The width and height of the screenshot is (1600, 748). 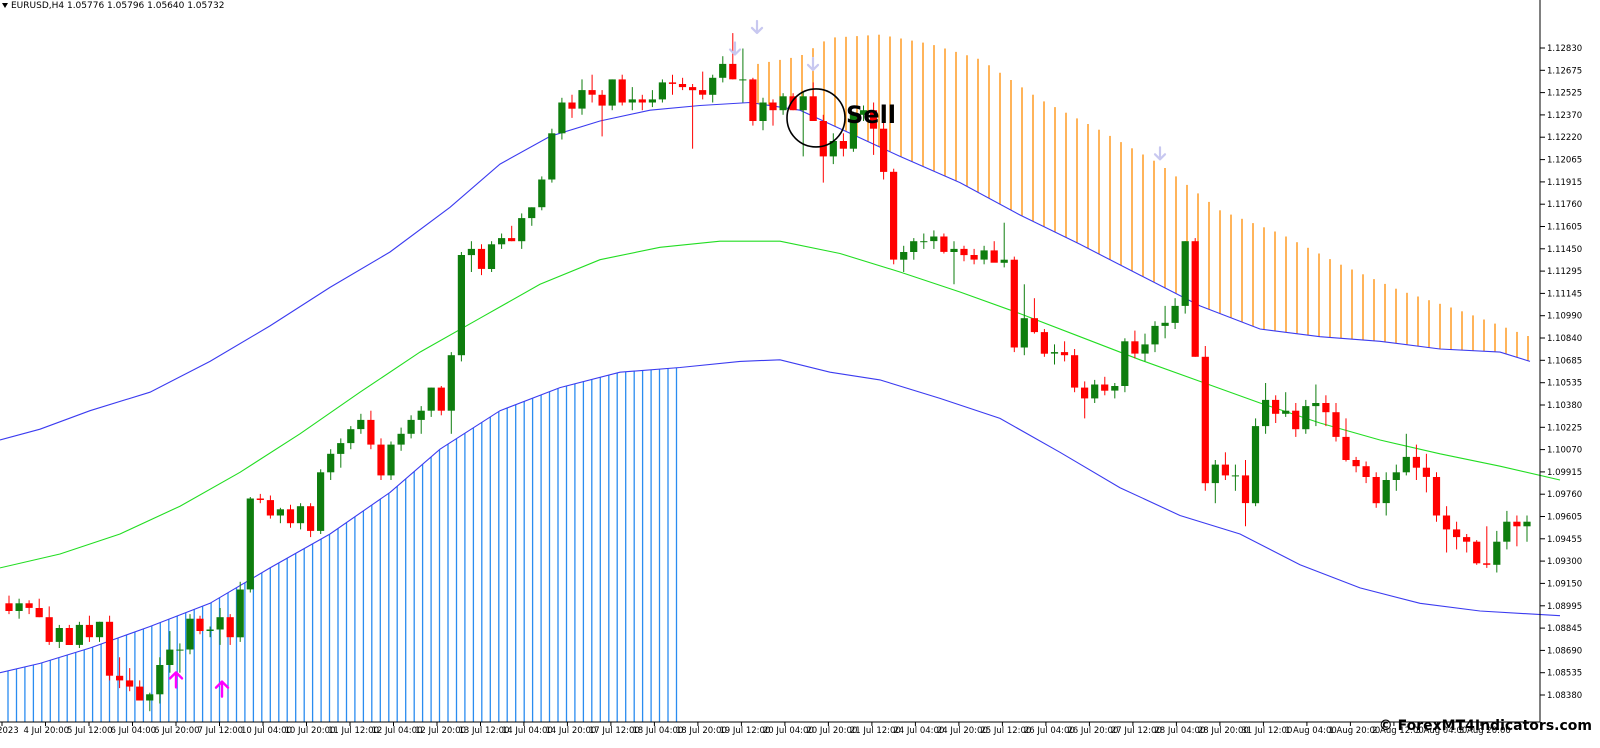 What do you see at coordinates (440, 731) in the screenshot?
I see `time-tick-label: 12 Jul 20:00` at bounding box center [440, 731].